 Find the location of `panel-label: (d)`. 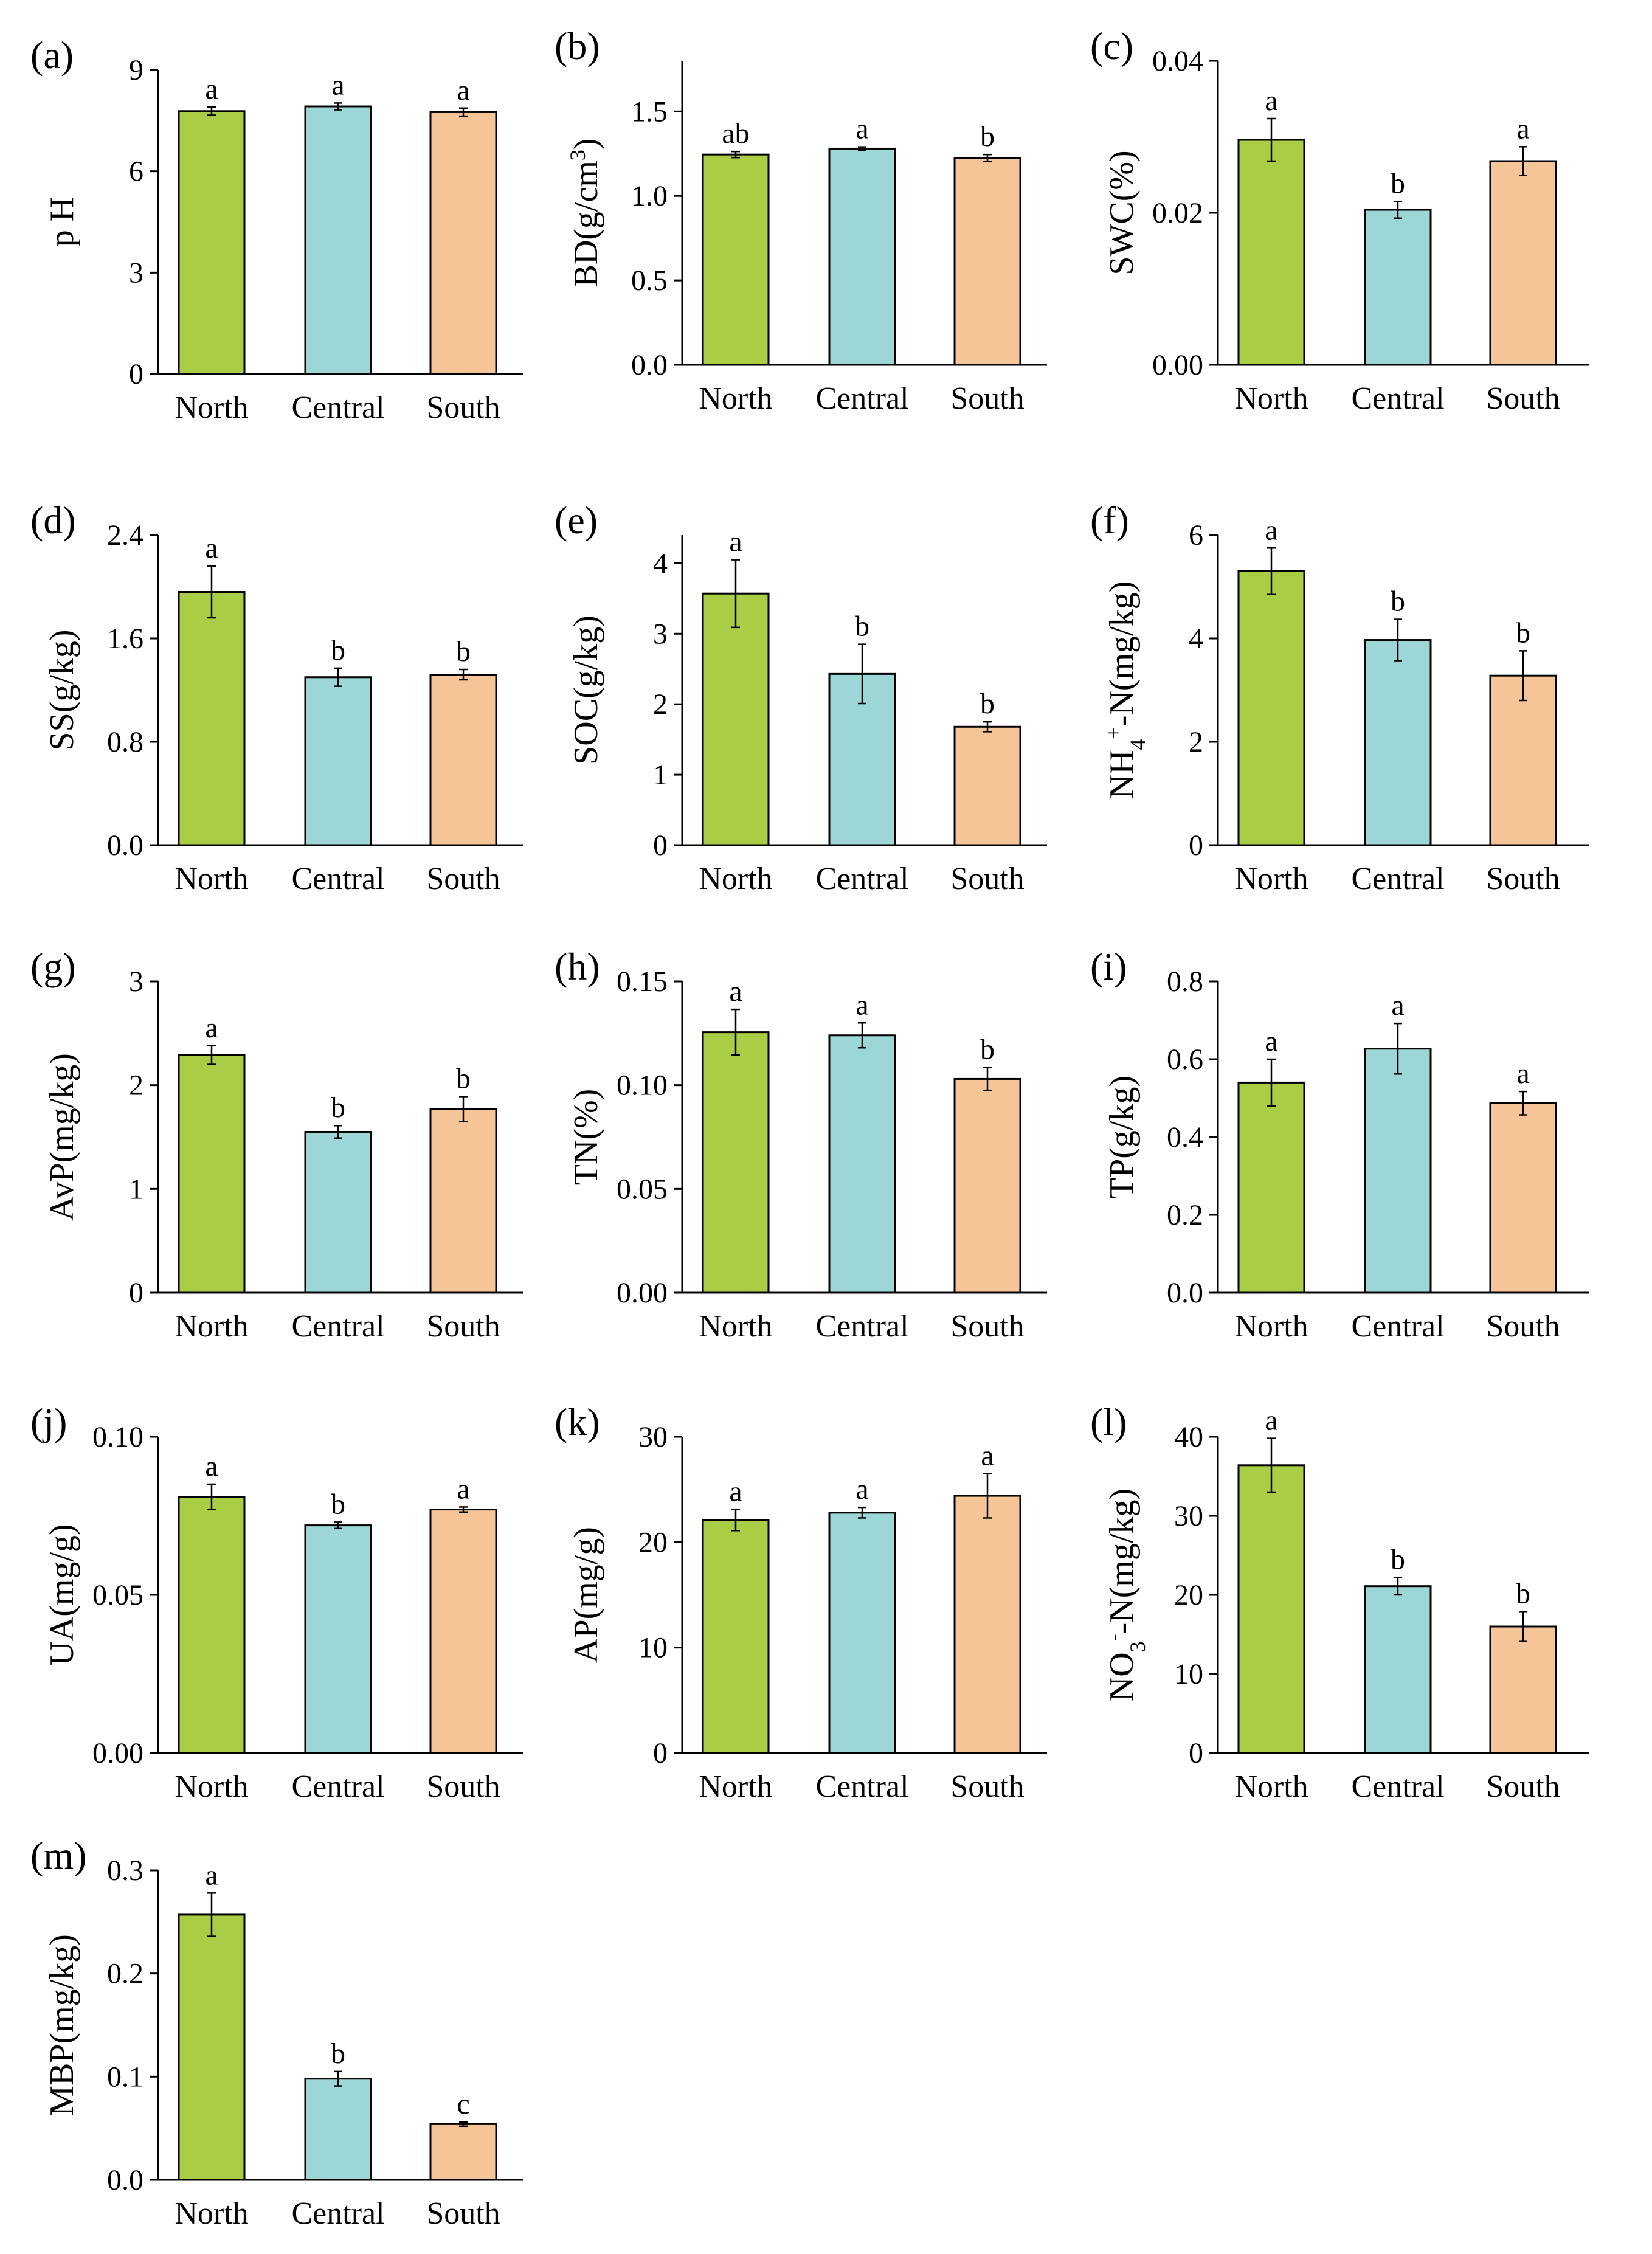

panel-label: (d) is located at coordinates (53, 520).